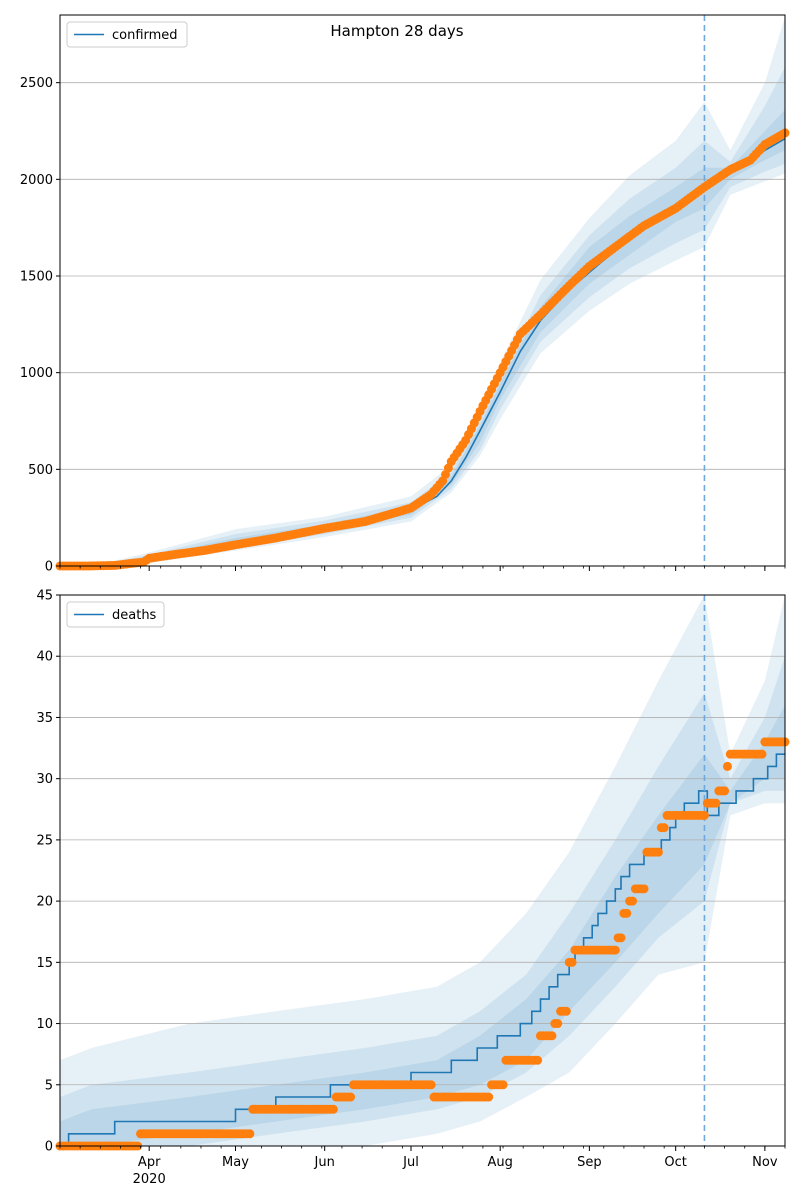 Image resolution: width=800 pixels, height=1200 pixels. I want to click on deaths-ytick-label-5: 5, so click(49, 1085).